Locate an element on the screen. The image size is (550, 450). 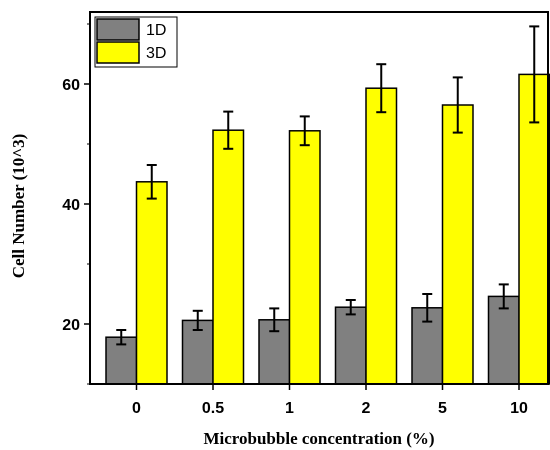
y-tick-label: 20 is located at coordinates (71, 325).